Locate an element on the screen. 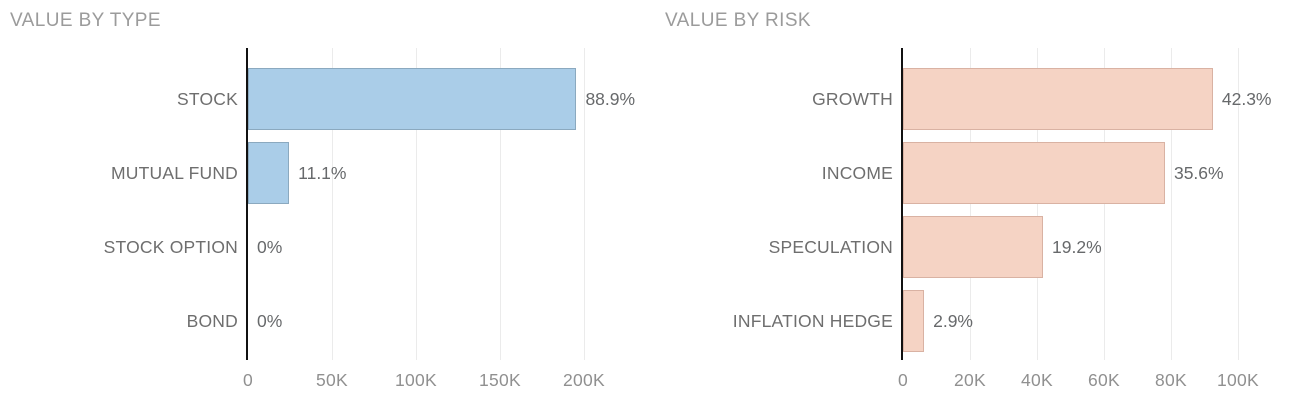 This screenshot has width=1298, height=414. category-label-stock: STOCK is located at coordinates (207, 98).